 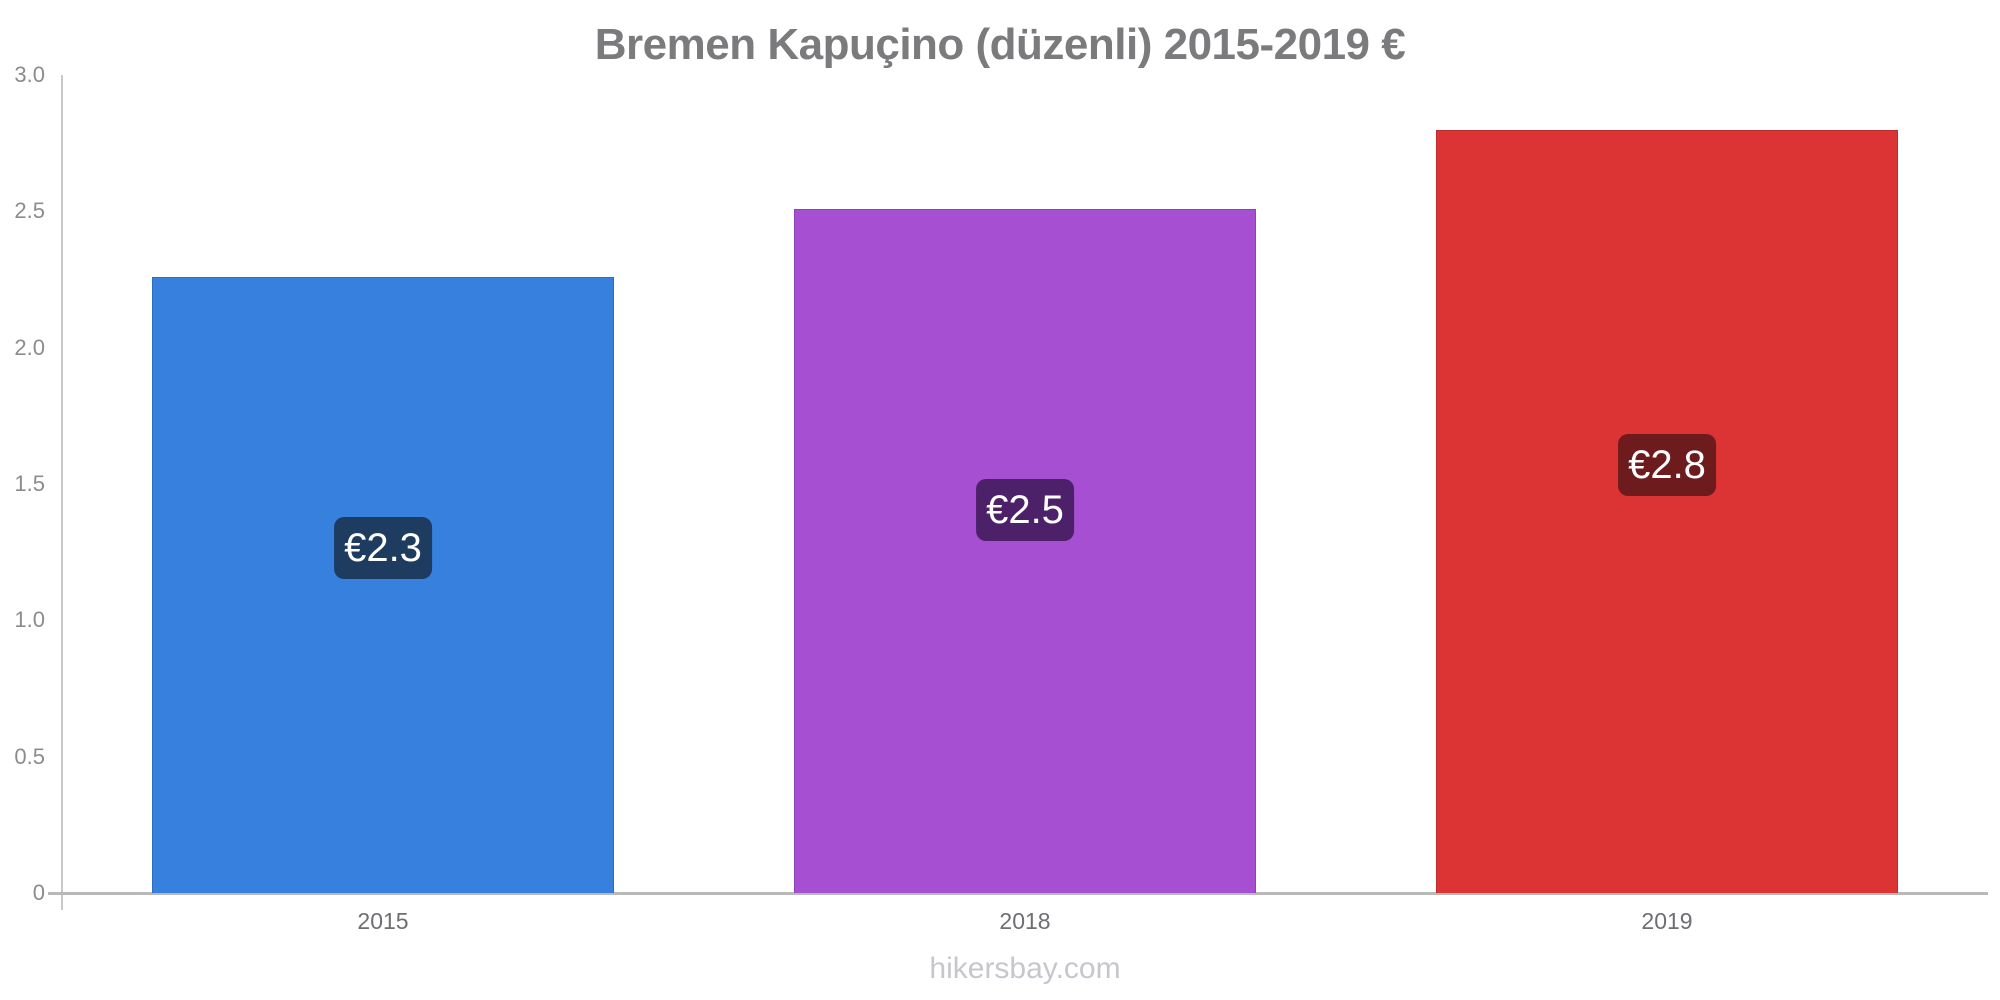 I want to click on y-tick-label: 2.5, so click(x=29, y=211).